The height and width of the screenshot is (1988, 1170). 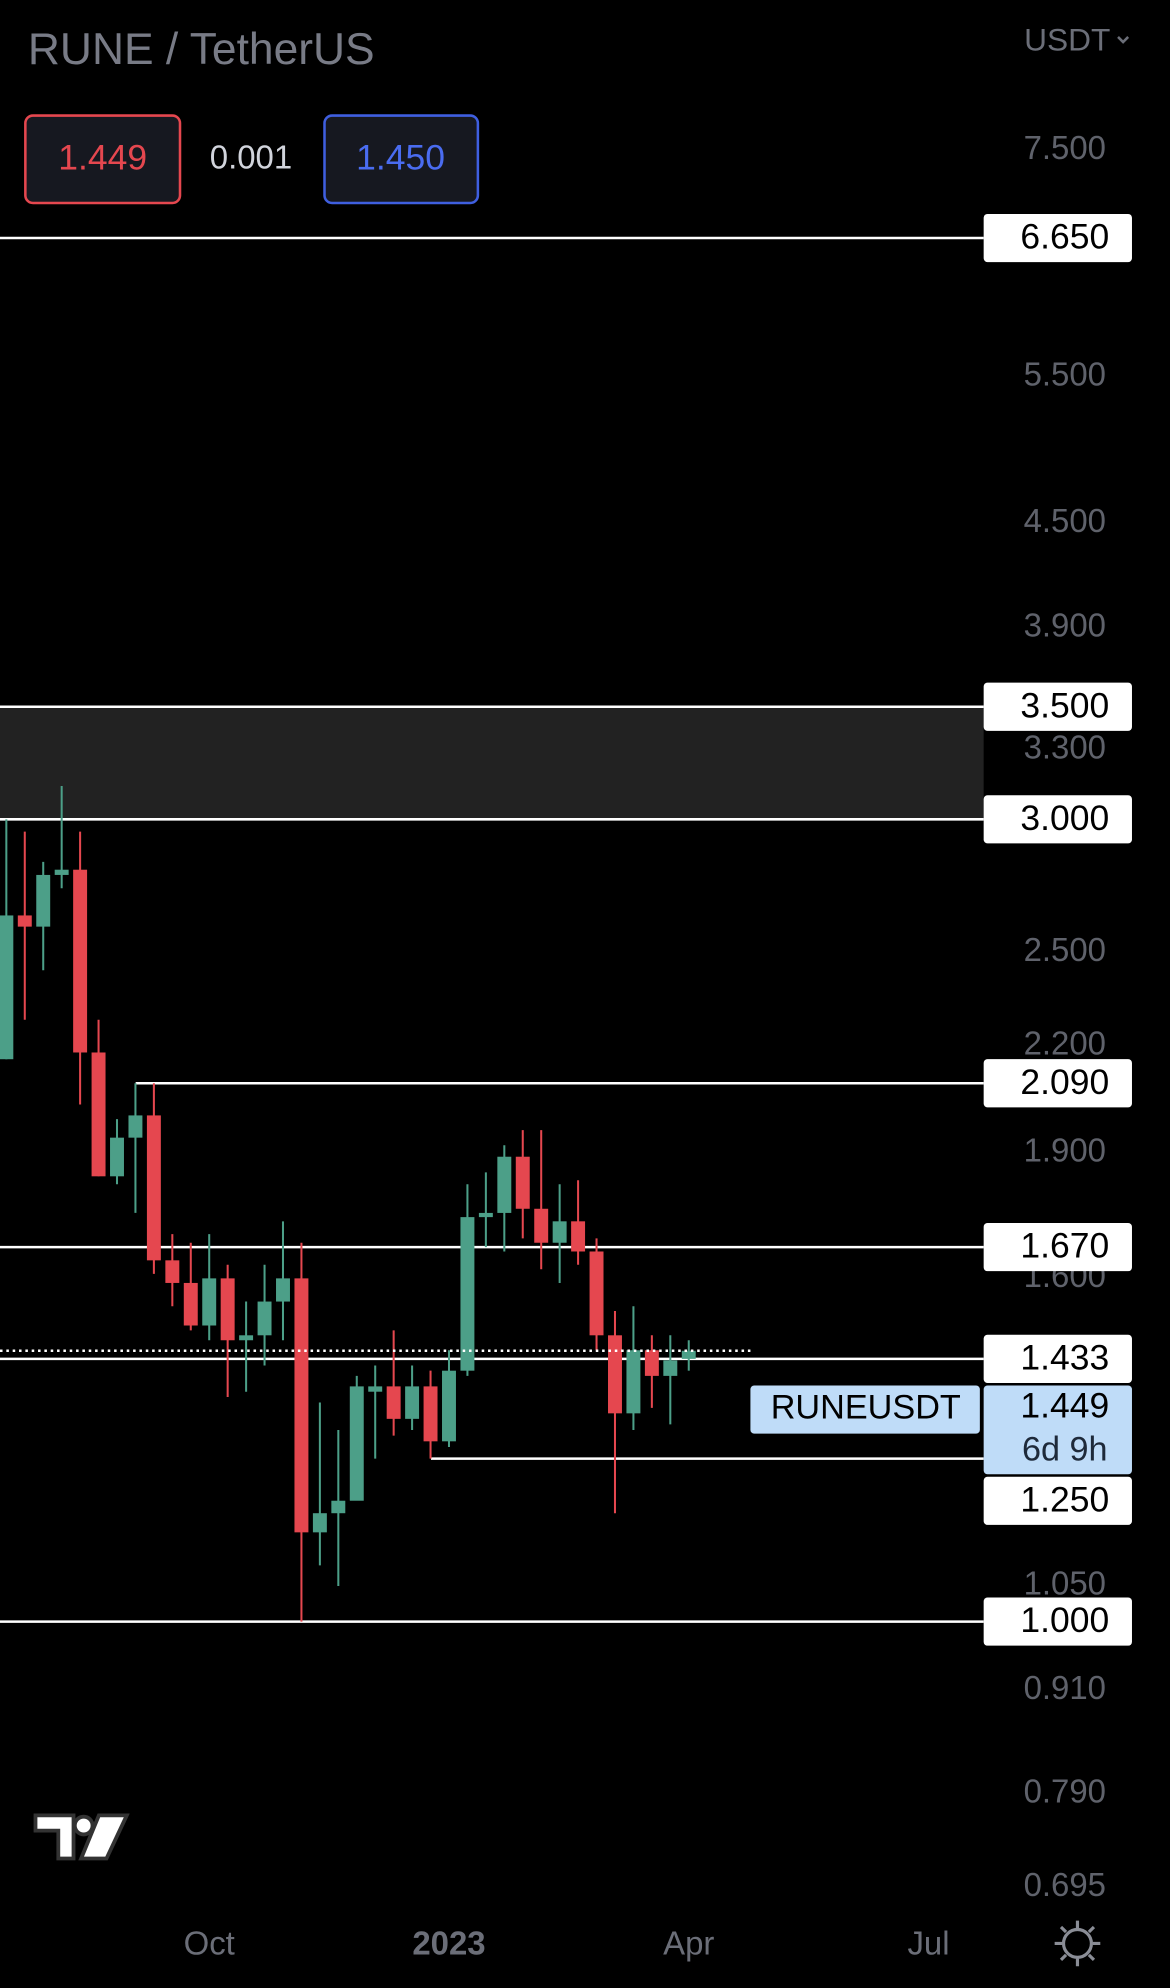 I want to click on y-tick-label: 0.910, so click(x=1065, y=1687).